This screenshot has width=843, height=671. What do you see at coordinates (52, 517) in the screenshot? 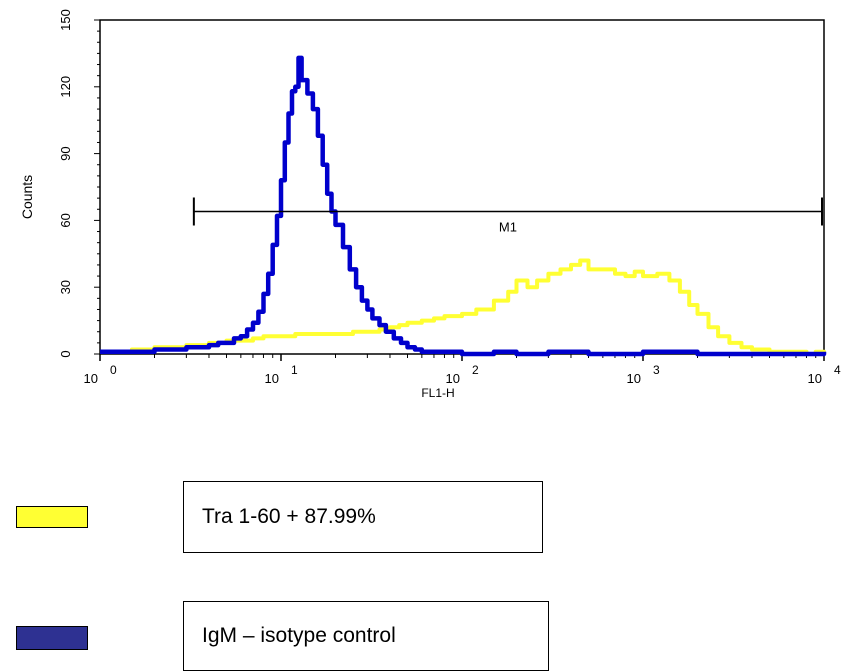
I see `legend-swatch-yellow` at bounding box center [52, 517].